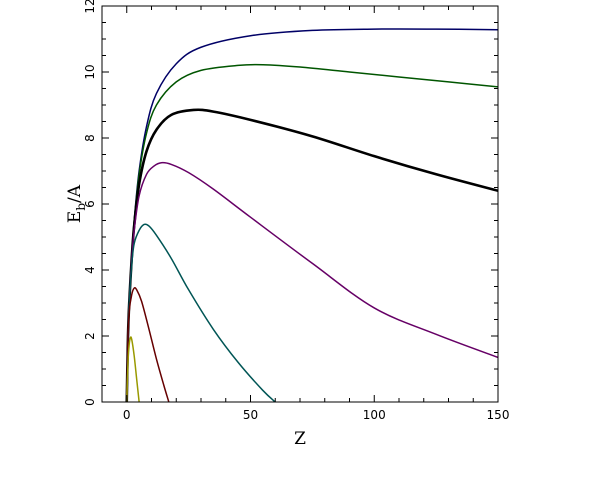 Image resolution: width=598 pixels, height=482 pixels. Describe the element at coordinates (498, 415) in the screenshot. I see `x-tick-label: 150` at that location.